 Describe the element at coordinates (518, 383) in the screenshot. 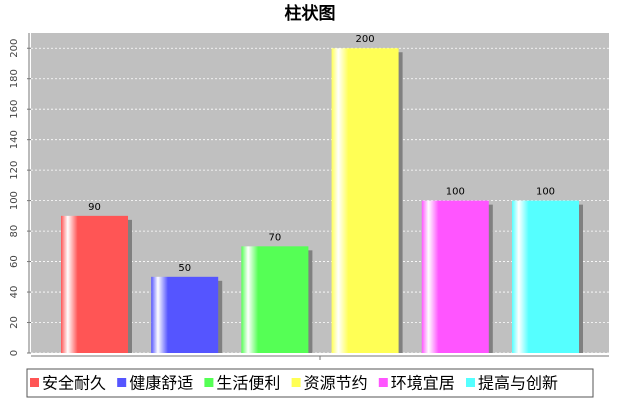

I see `legend-label: 提高与创新` at that location.